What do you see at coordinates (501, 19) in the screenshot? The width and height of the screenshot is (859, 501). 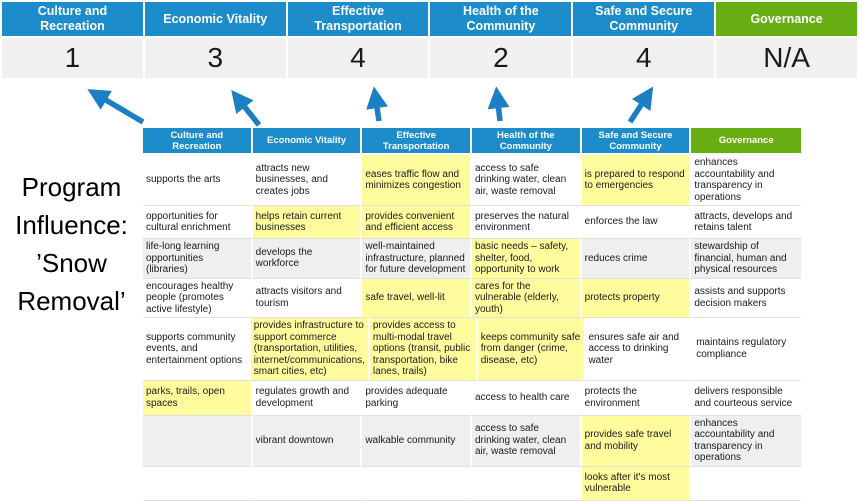 I see `scoreboard-header-3: Health of the Community` at bounding box center [501, 19].